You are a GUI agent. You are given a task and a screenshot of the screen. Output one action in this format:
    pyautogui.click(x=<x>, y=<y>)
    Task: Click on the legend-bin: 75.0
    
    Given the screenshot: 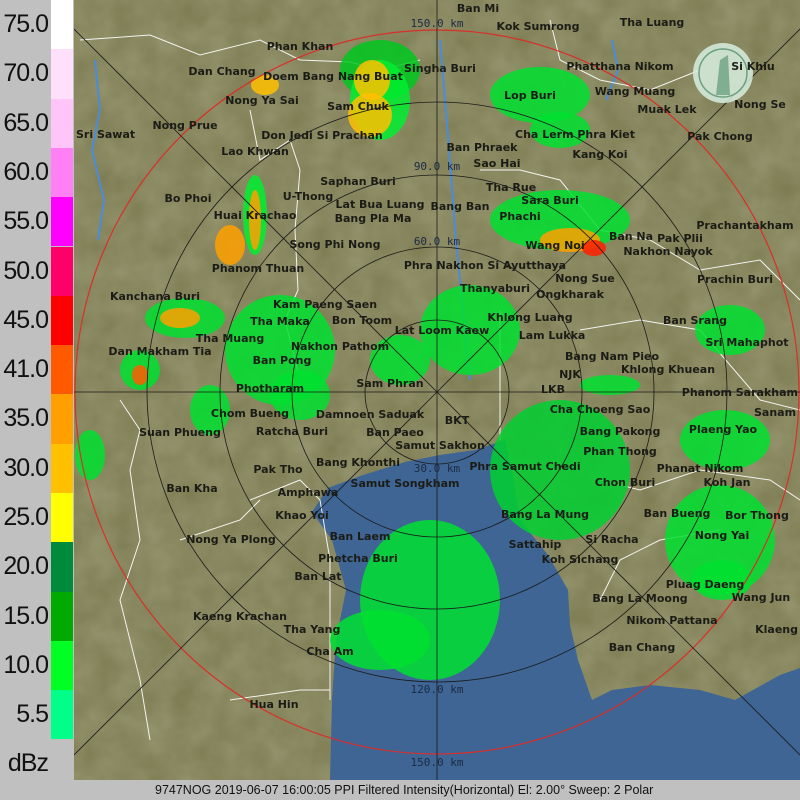 What is the action you would take?
    pyautogui.click(x=37, y=25)
    